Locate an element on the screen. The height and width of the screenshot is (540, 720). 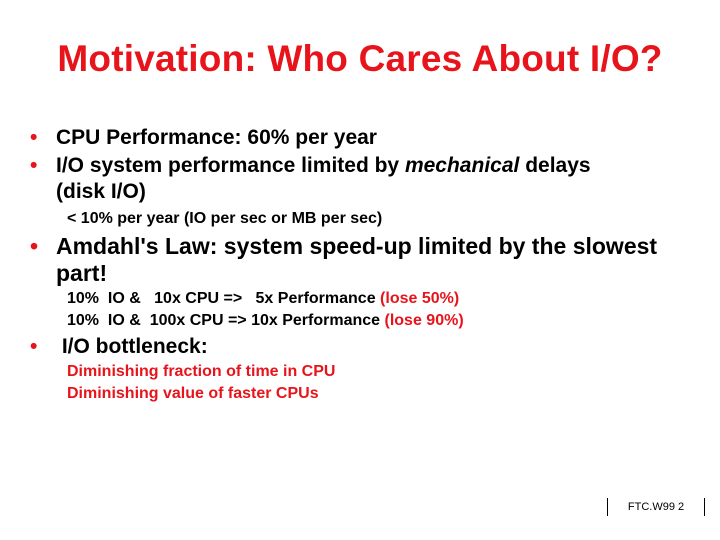
slide-title: Motivation: Who Cares About I/O? is located at coordinates (360, 58).